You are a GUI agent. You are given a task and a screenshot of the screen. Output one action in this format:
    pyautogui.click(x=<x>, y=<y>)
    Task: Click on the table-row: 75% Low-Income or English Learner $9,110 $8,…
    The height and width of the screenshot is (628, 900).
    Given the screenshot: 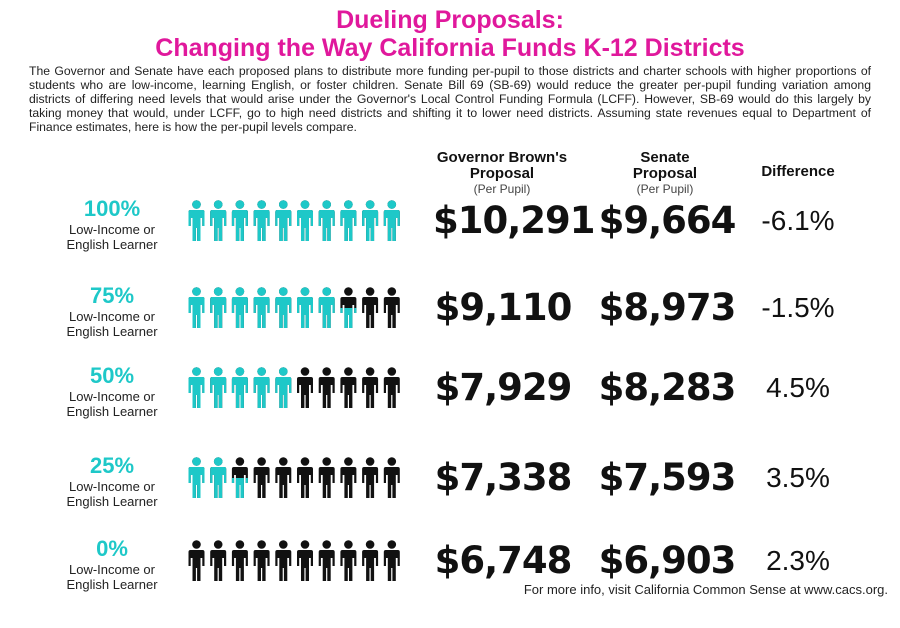 What is the action you would take?
    pyautogui.click(x=450, y=330)
    